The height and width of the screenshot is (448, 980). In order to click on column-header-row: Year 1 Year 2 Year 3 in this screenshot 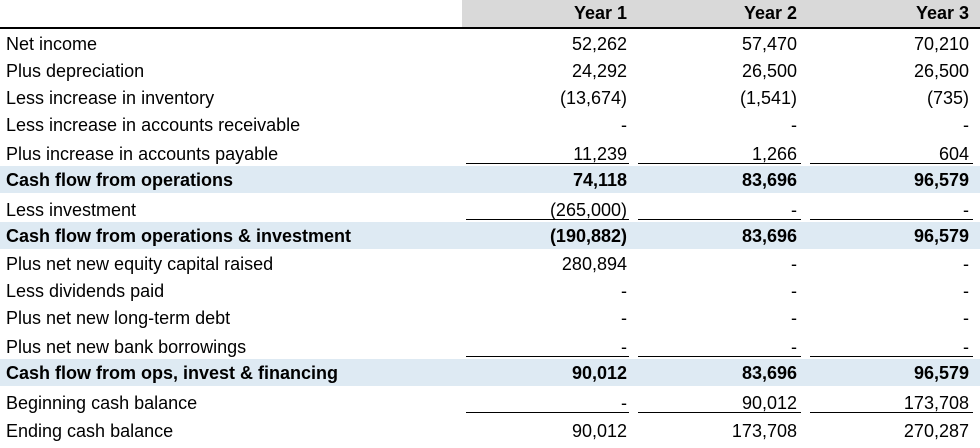, I will do `click(490, 14)`.